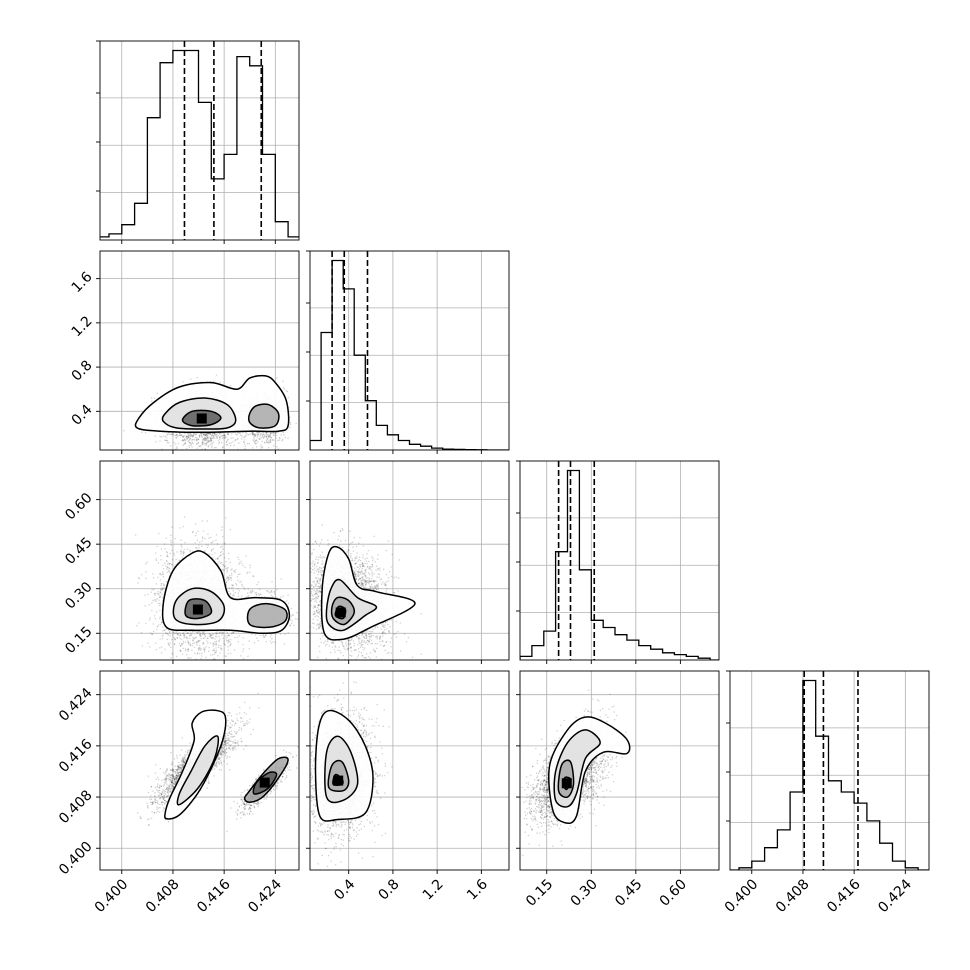 The height and width of the screenshot is (970, 970). Describe the element at coordinates (829, 774) in the screenshot. I see `hist-step` at that location.